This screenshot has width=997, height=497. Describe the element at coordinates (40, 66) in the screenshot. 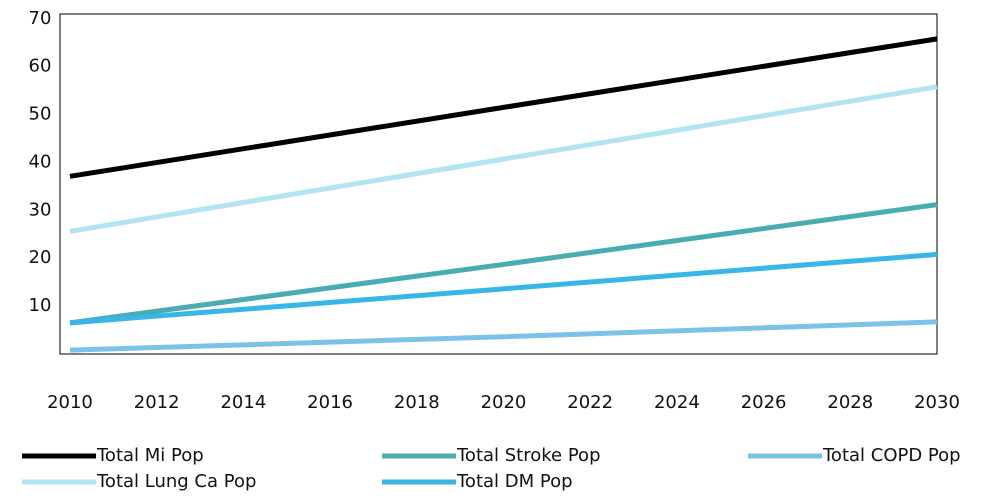

I see `y-tick-label: 60` at that location.